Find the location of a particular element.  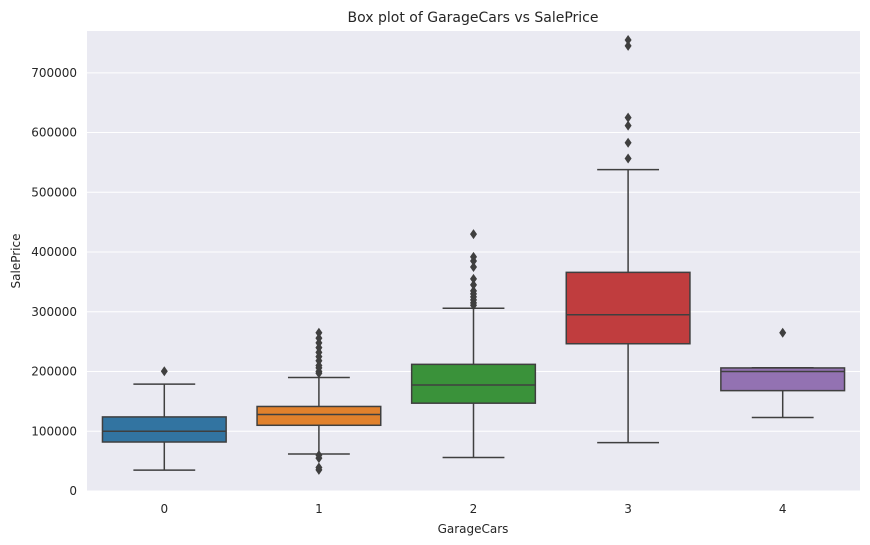

x-tick-labels: 0 1 2 3 4 is located at coordinates (473, 509).